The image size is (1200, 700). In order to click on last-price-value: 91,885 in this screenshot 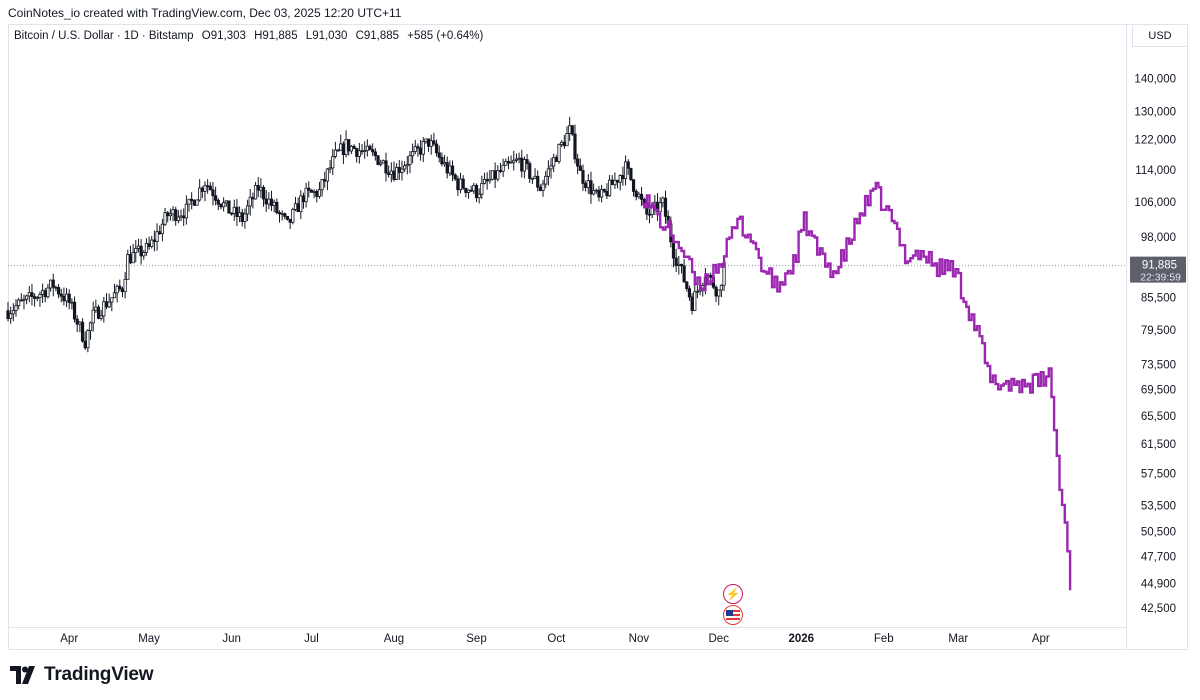, I will do `click(1159, 266)`.